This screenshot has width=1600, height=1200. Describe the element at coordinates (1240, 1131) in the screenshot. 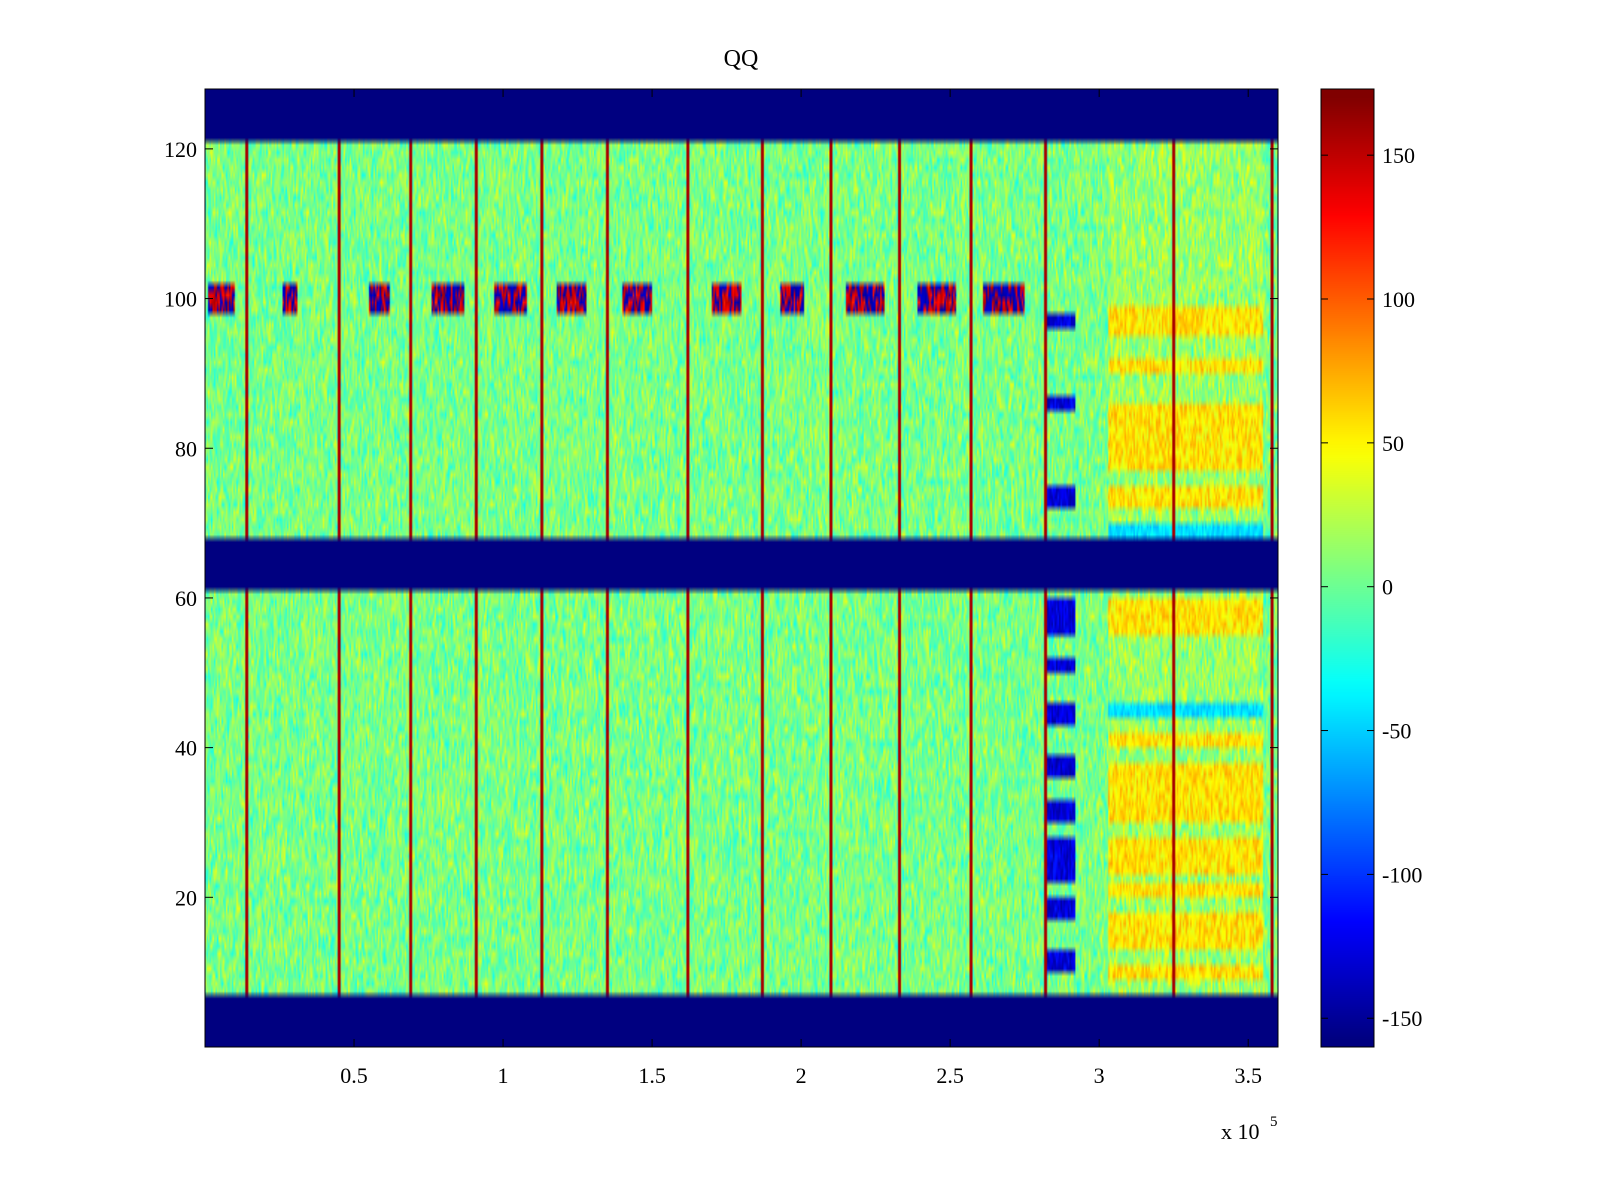

I see `x-exponent-base: x 10` at that location.